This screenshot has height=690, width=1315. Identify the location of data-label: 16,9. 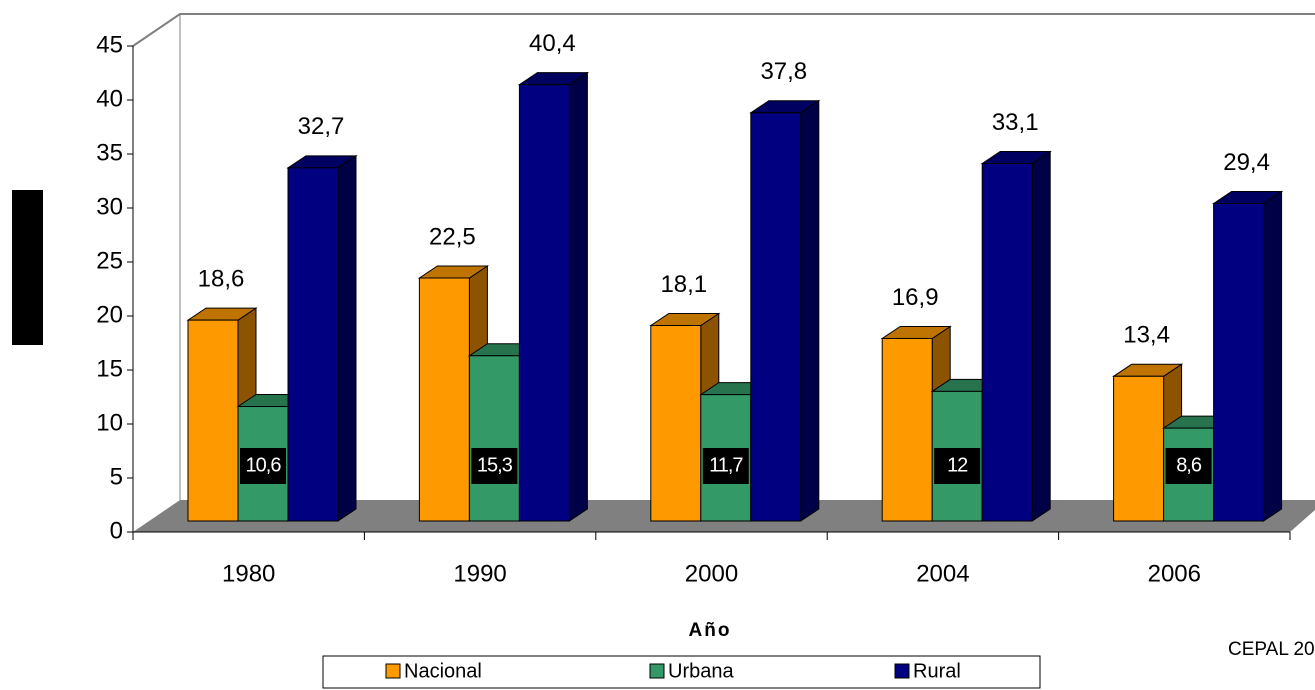
(915, 297).